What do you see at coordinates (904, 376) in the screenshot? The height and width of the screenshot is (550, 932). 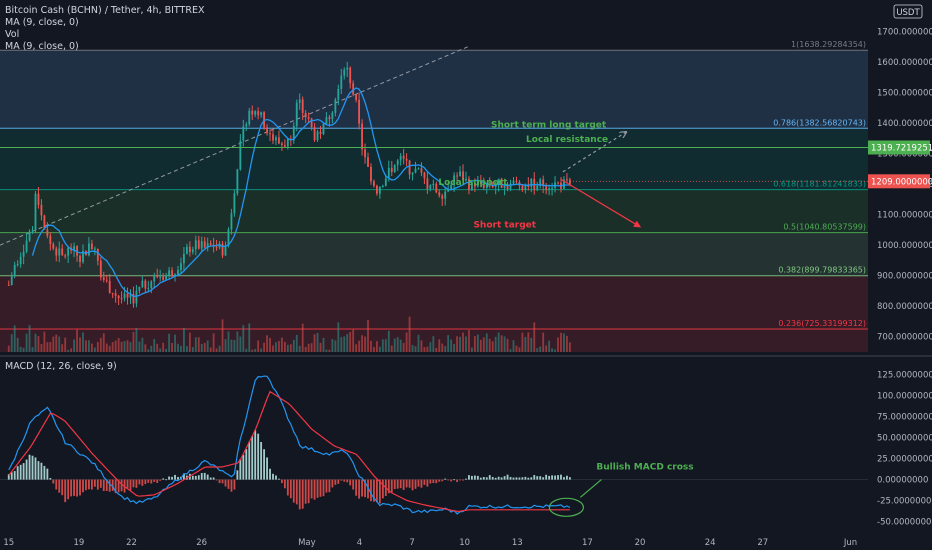 I see `macd-tick-label: 125.00000000` at bounding box center [904, 376].